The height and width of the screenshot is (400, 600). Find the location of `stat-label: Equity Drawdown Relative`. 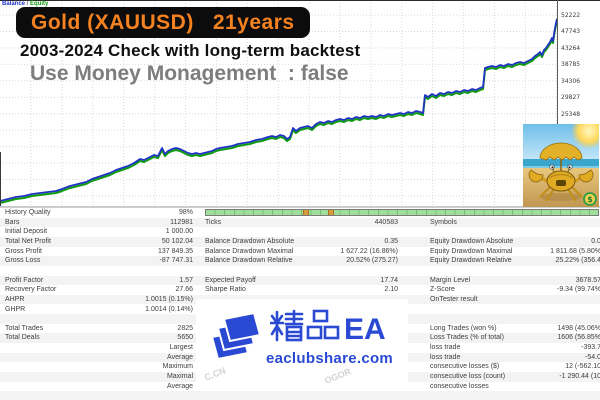

stat-label: Equity Drawdown Relative is located at coordinates (471, 261).